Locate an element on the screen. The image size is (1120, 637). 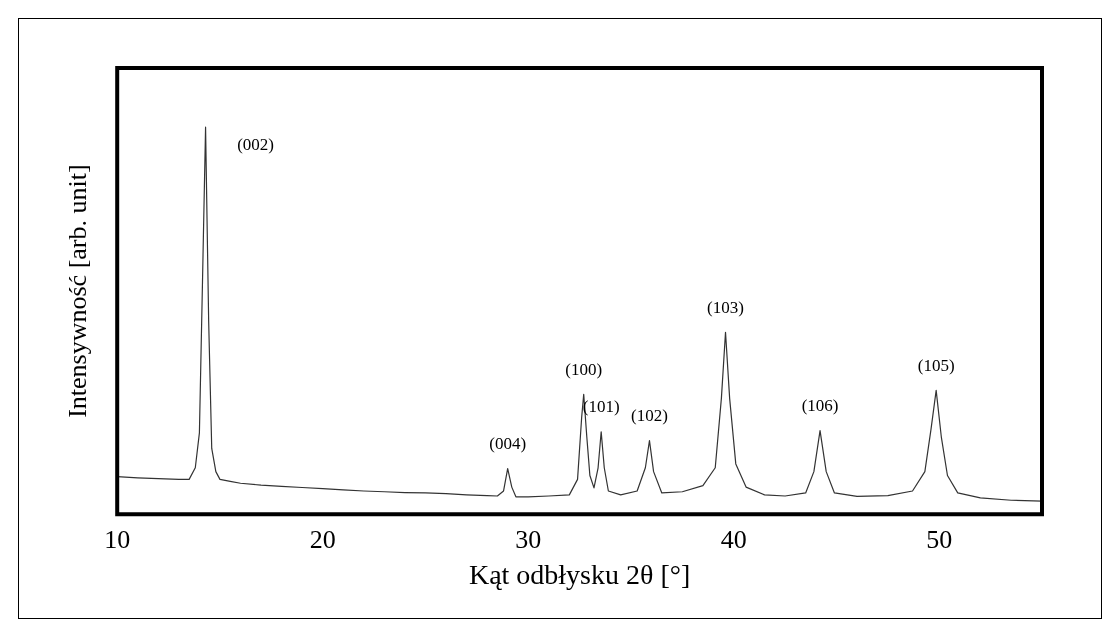
x-tick-label: 30 is located at coordinates (528, 539).